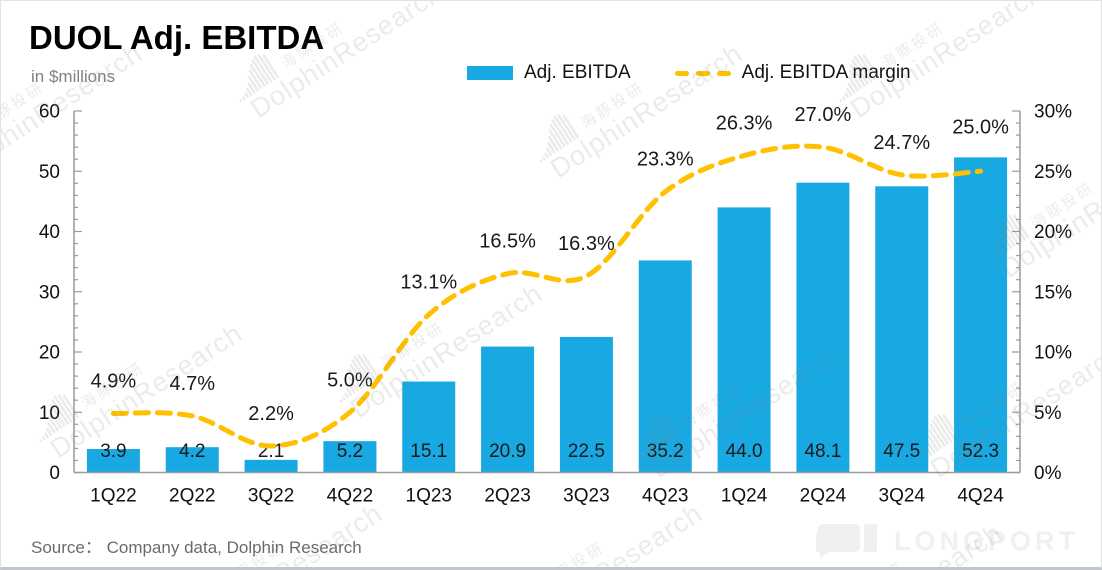  I want to click on margin-point-label: 23.3%, so click(665, 160).